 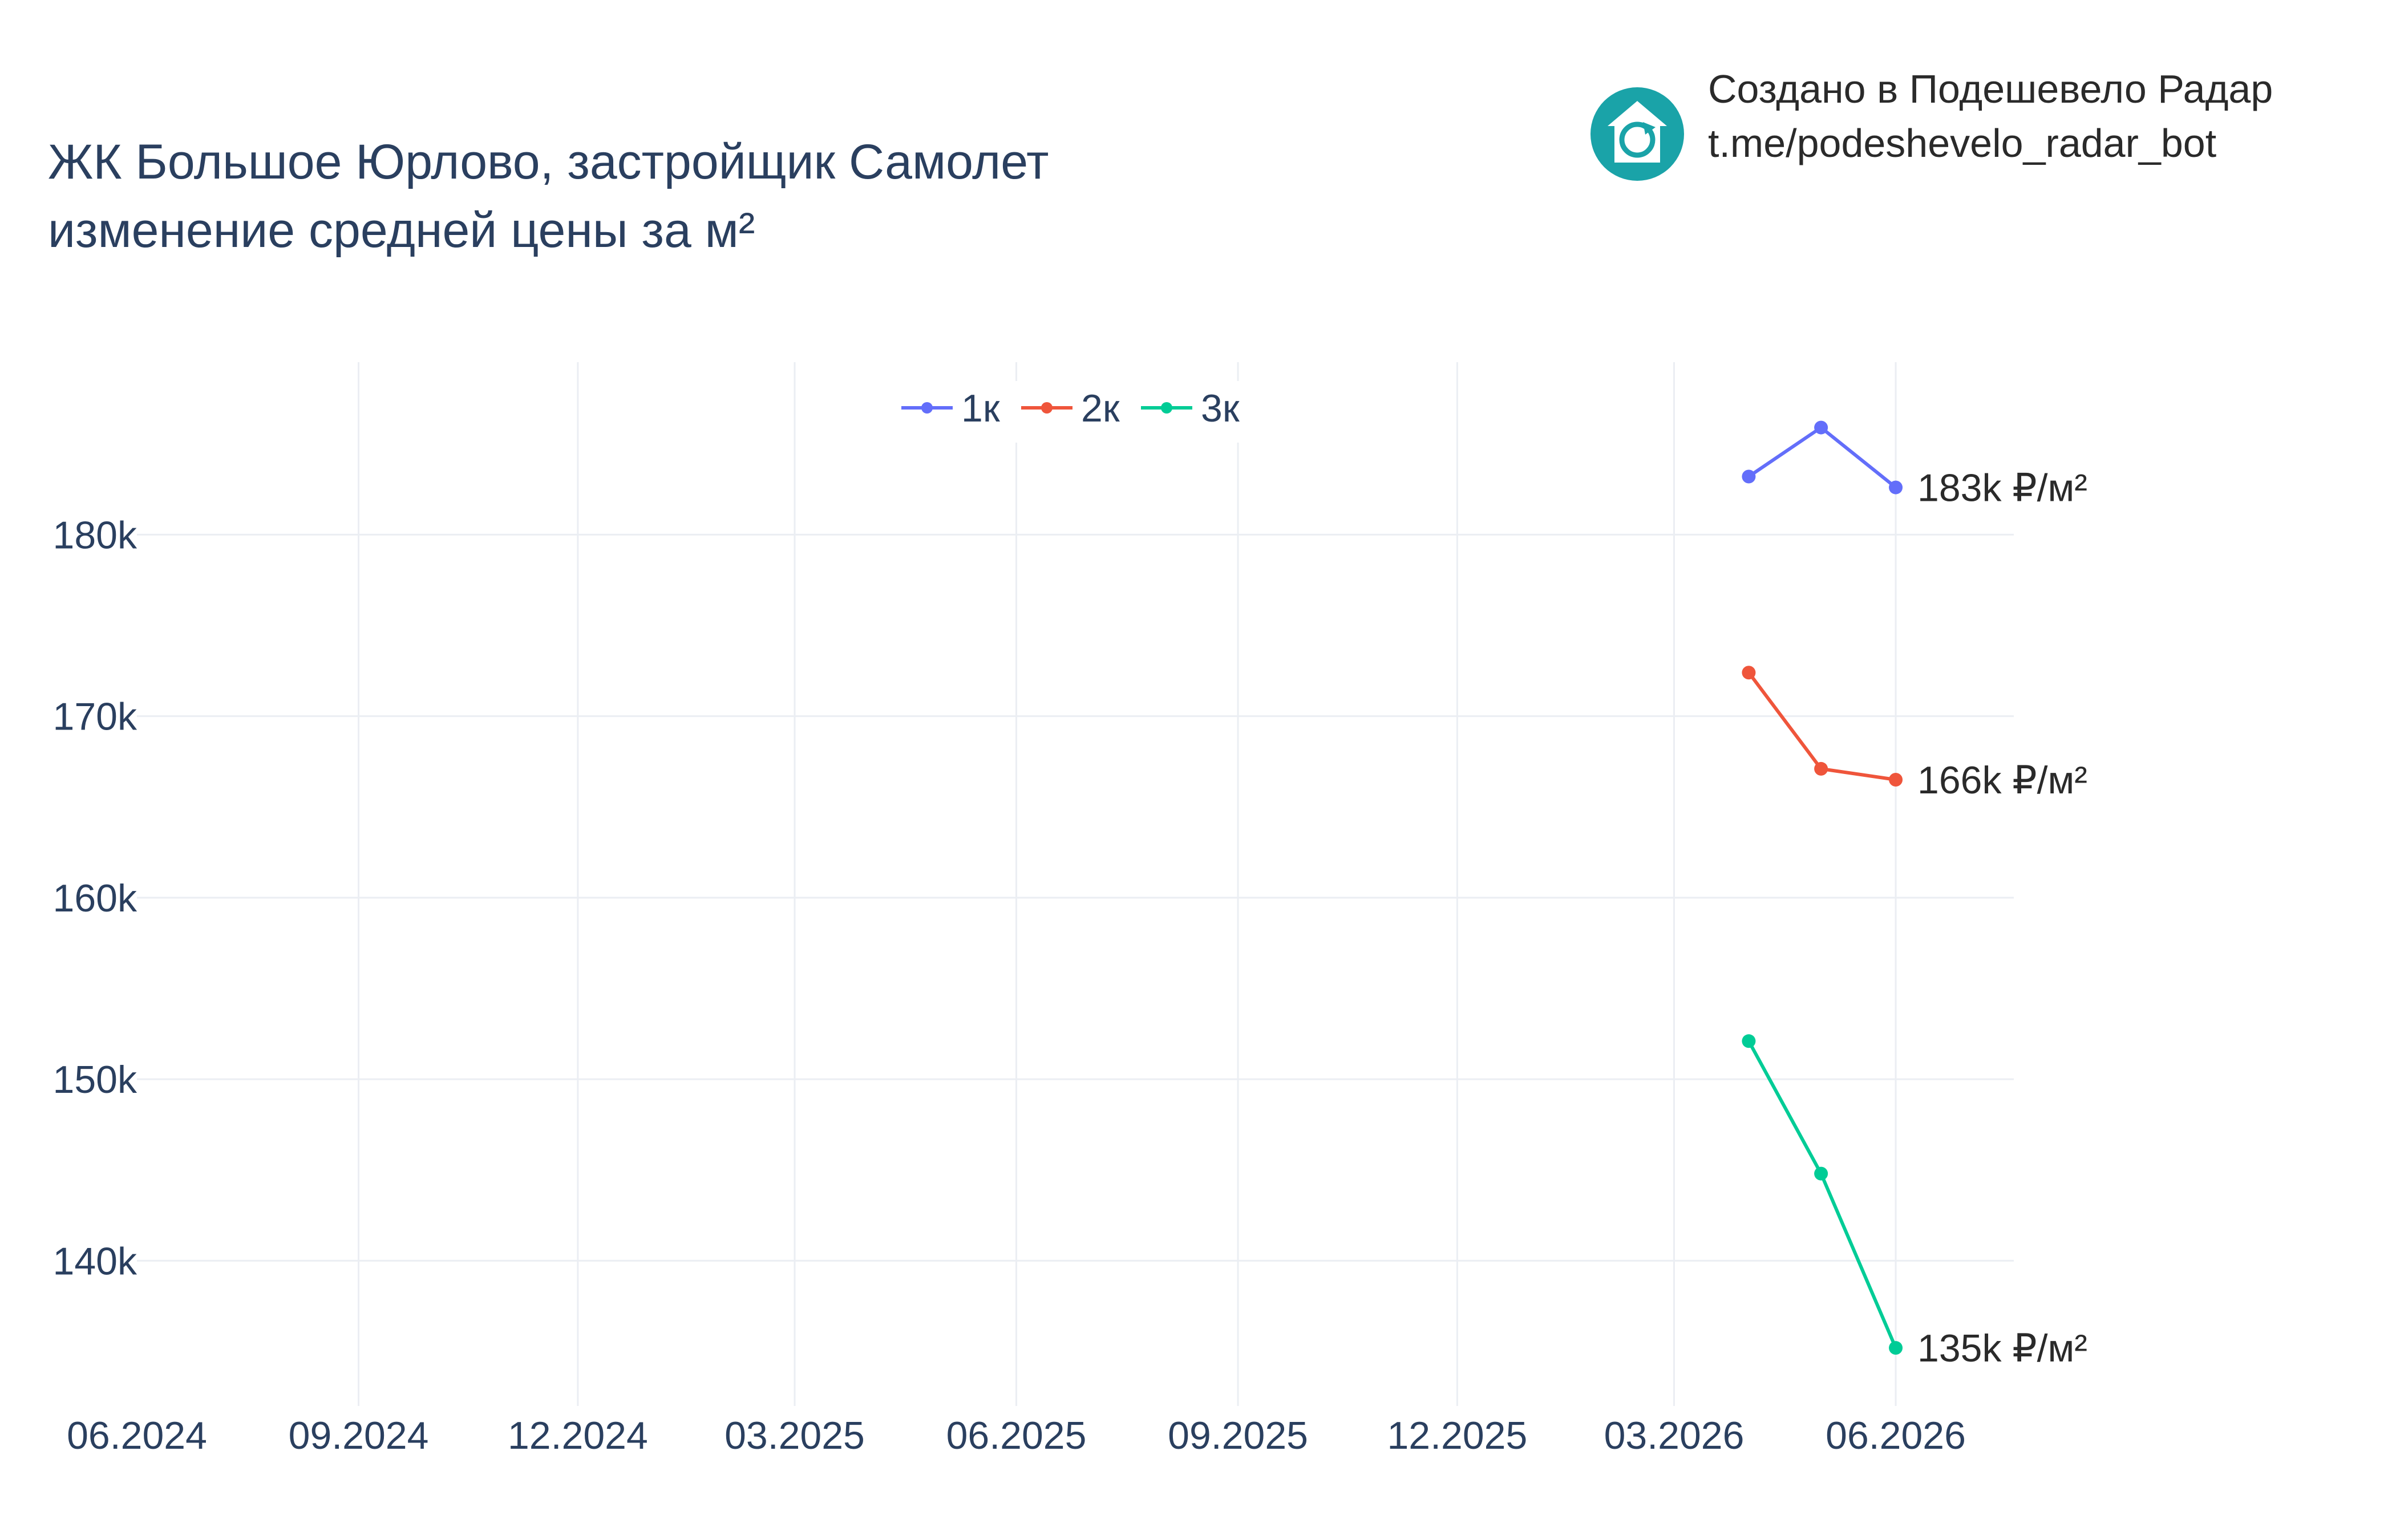 What do you see at coordinates (95, 1261) in the screenshot?
I see `y-tick-label: 140k` at bounding box center [95, 1261].